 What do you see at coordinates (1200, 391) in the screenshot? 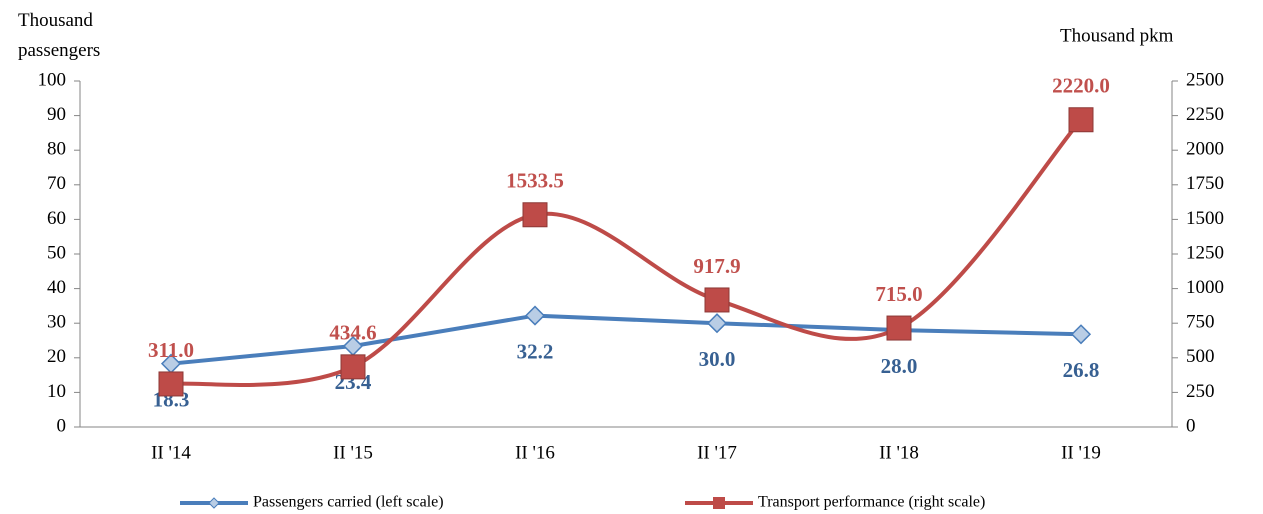
I see `y2-tick-label: 250` at bounding box center [1200, 391].